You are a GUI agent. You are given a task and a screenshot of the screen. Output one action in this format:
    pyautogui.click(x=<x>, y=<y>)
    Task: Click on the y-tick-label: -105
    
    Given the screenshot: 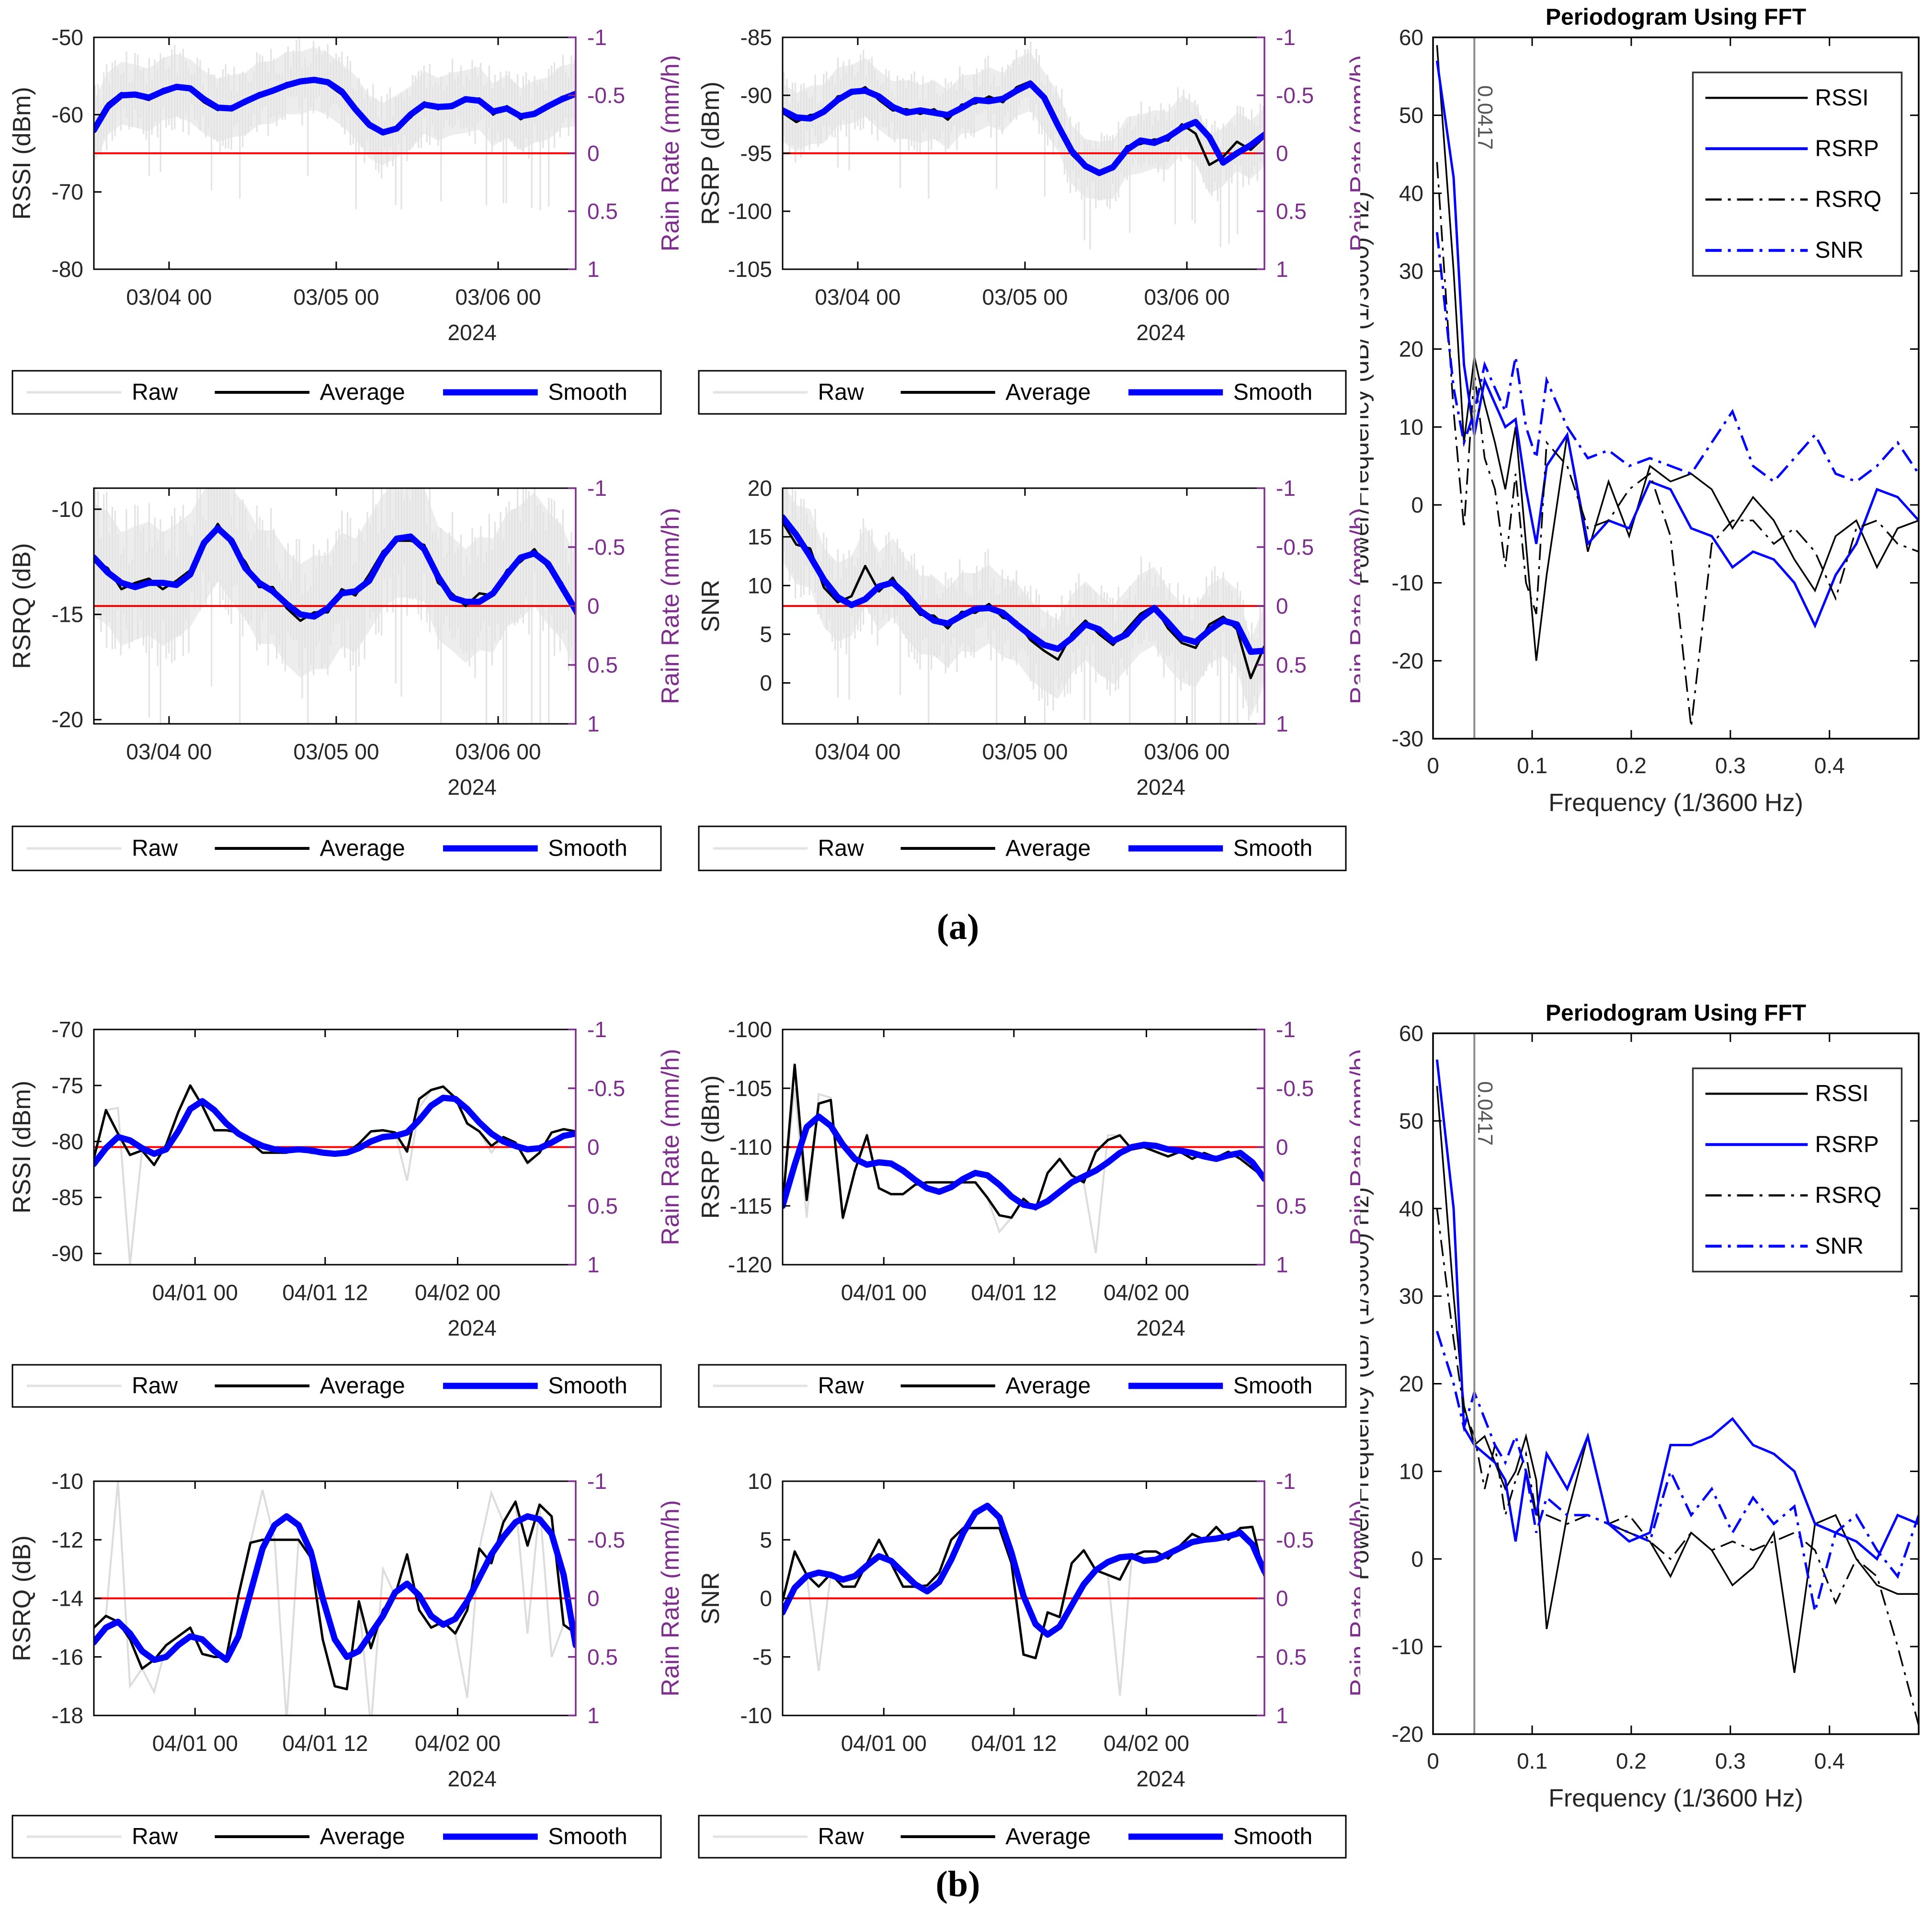 What is the action you would take?
    pyautogui.click(x=750, y=269)
    